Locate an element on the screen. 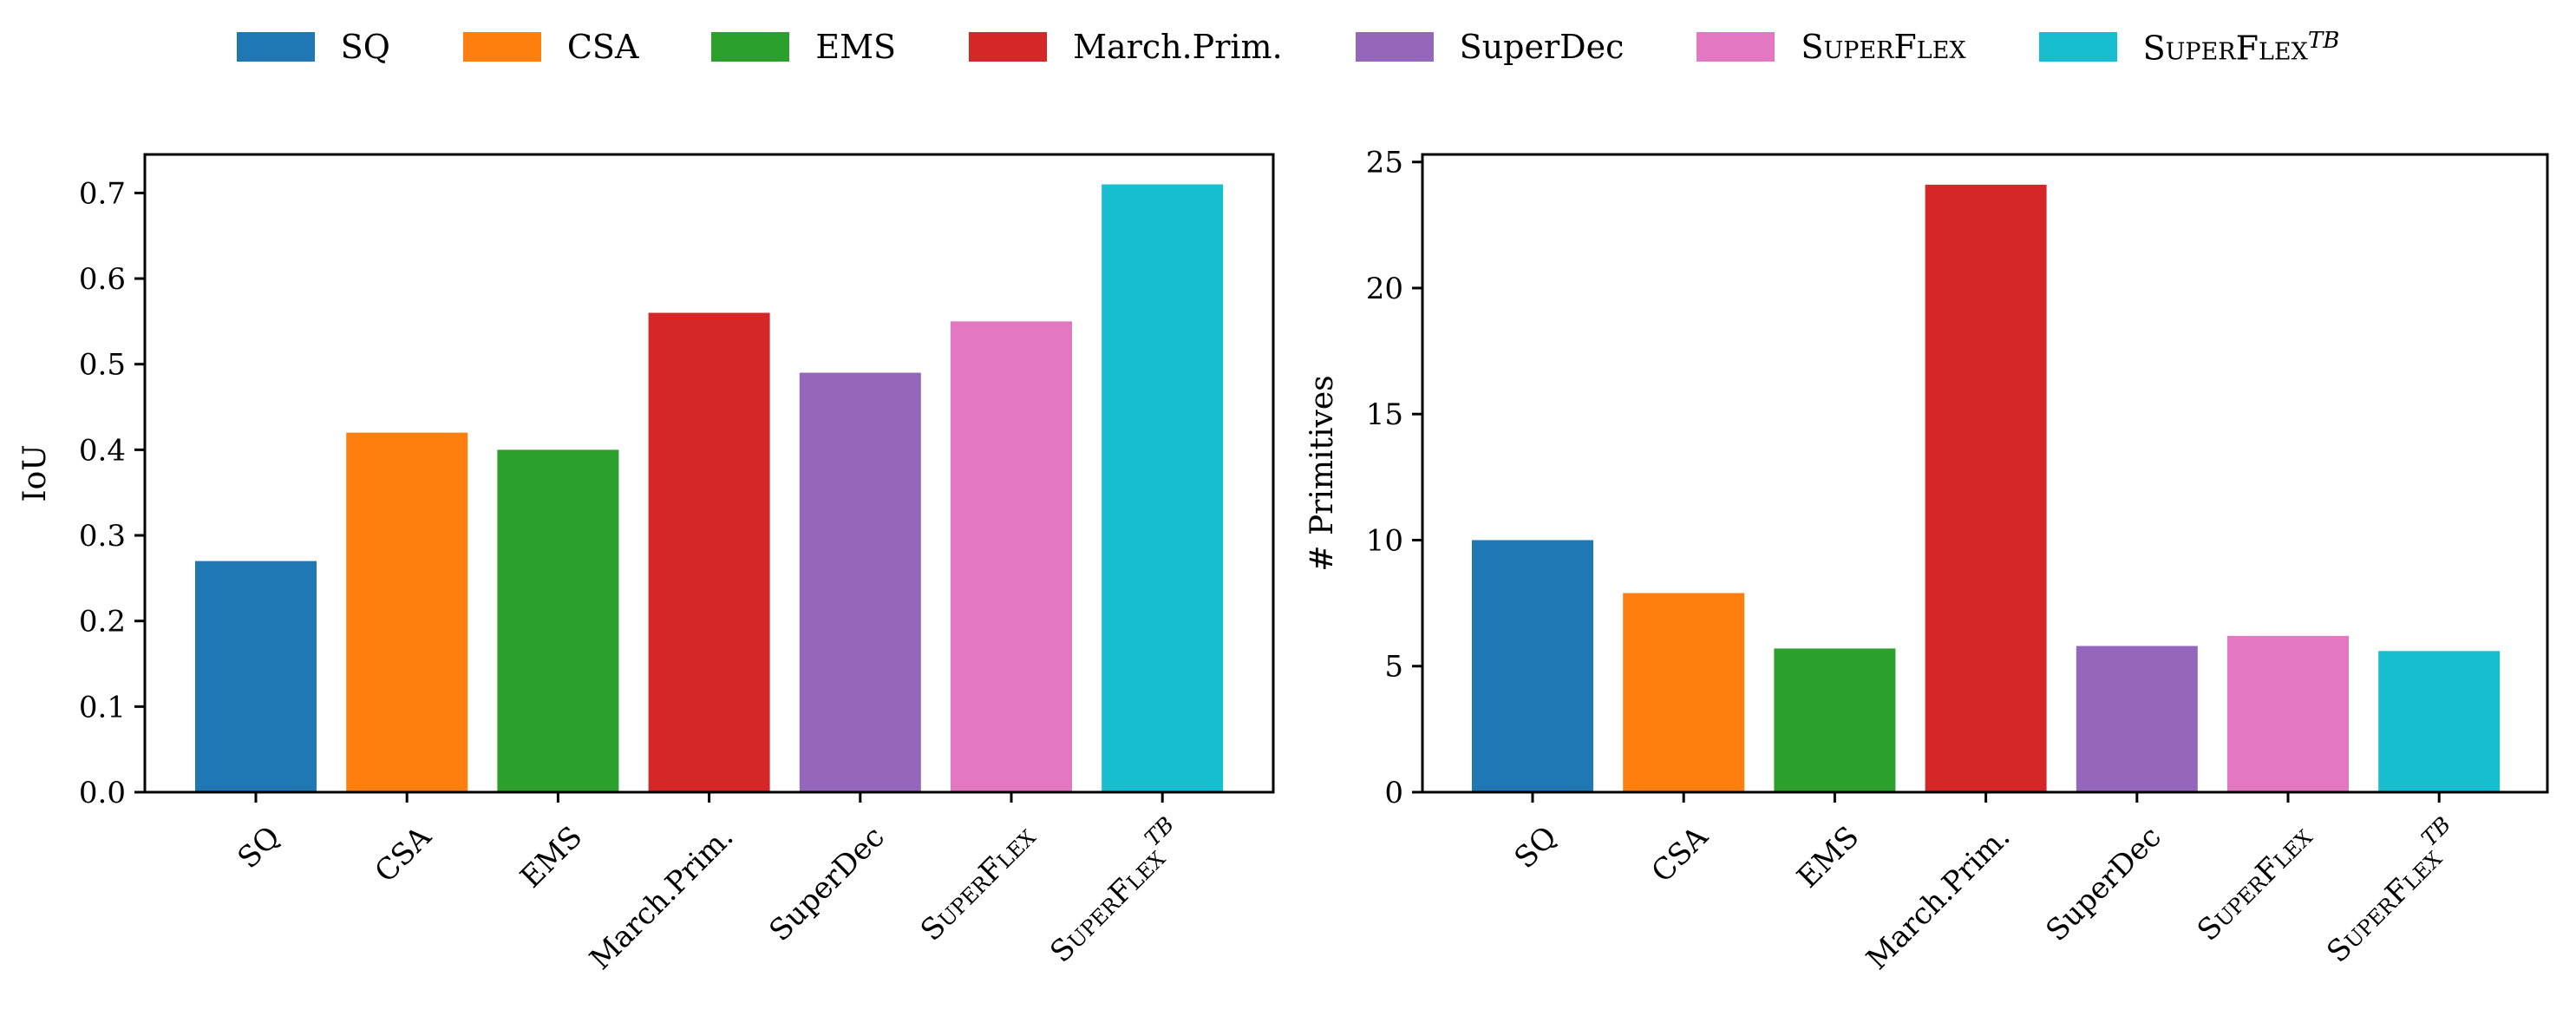 This screenshot has height=1036, width=2576. y-tick-label: 0.7 is located at coordinates (102, 193).